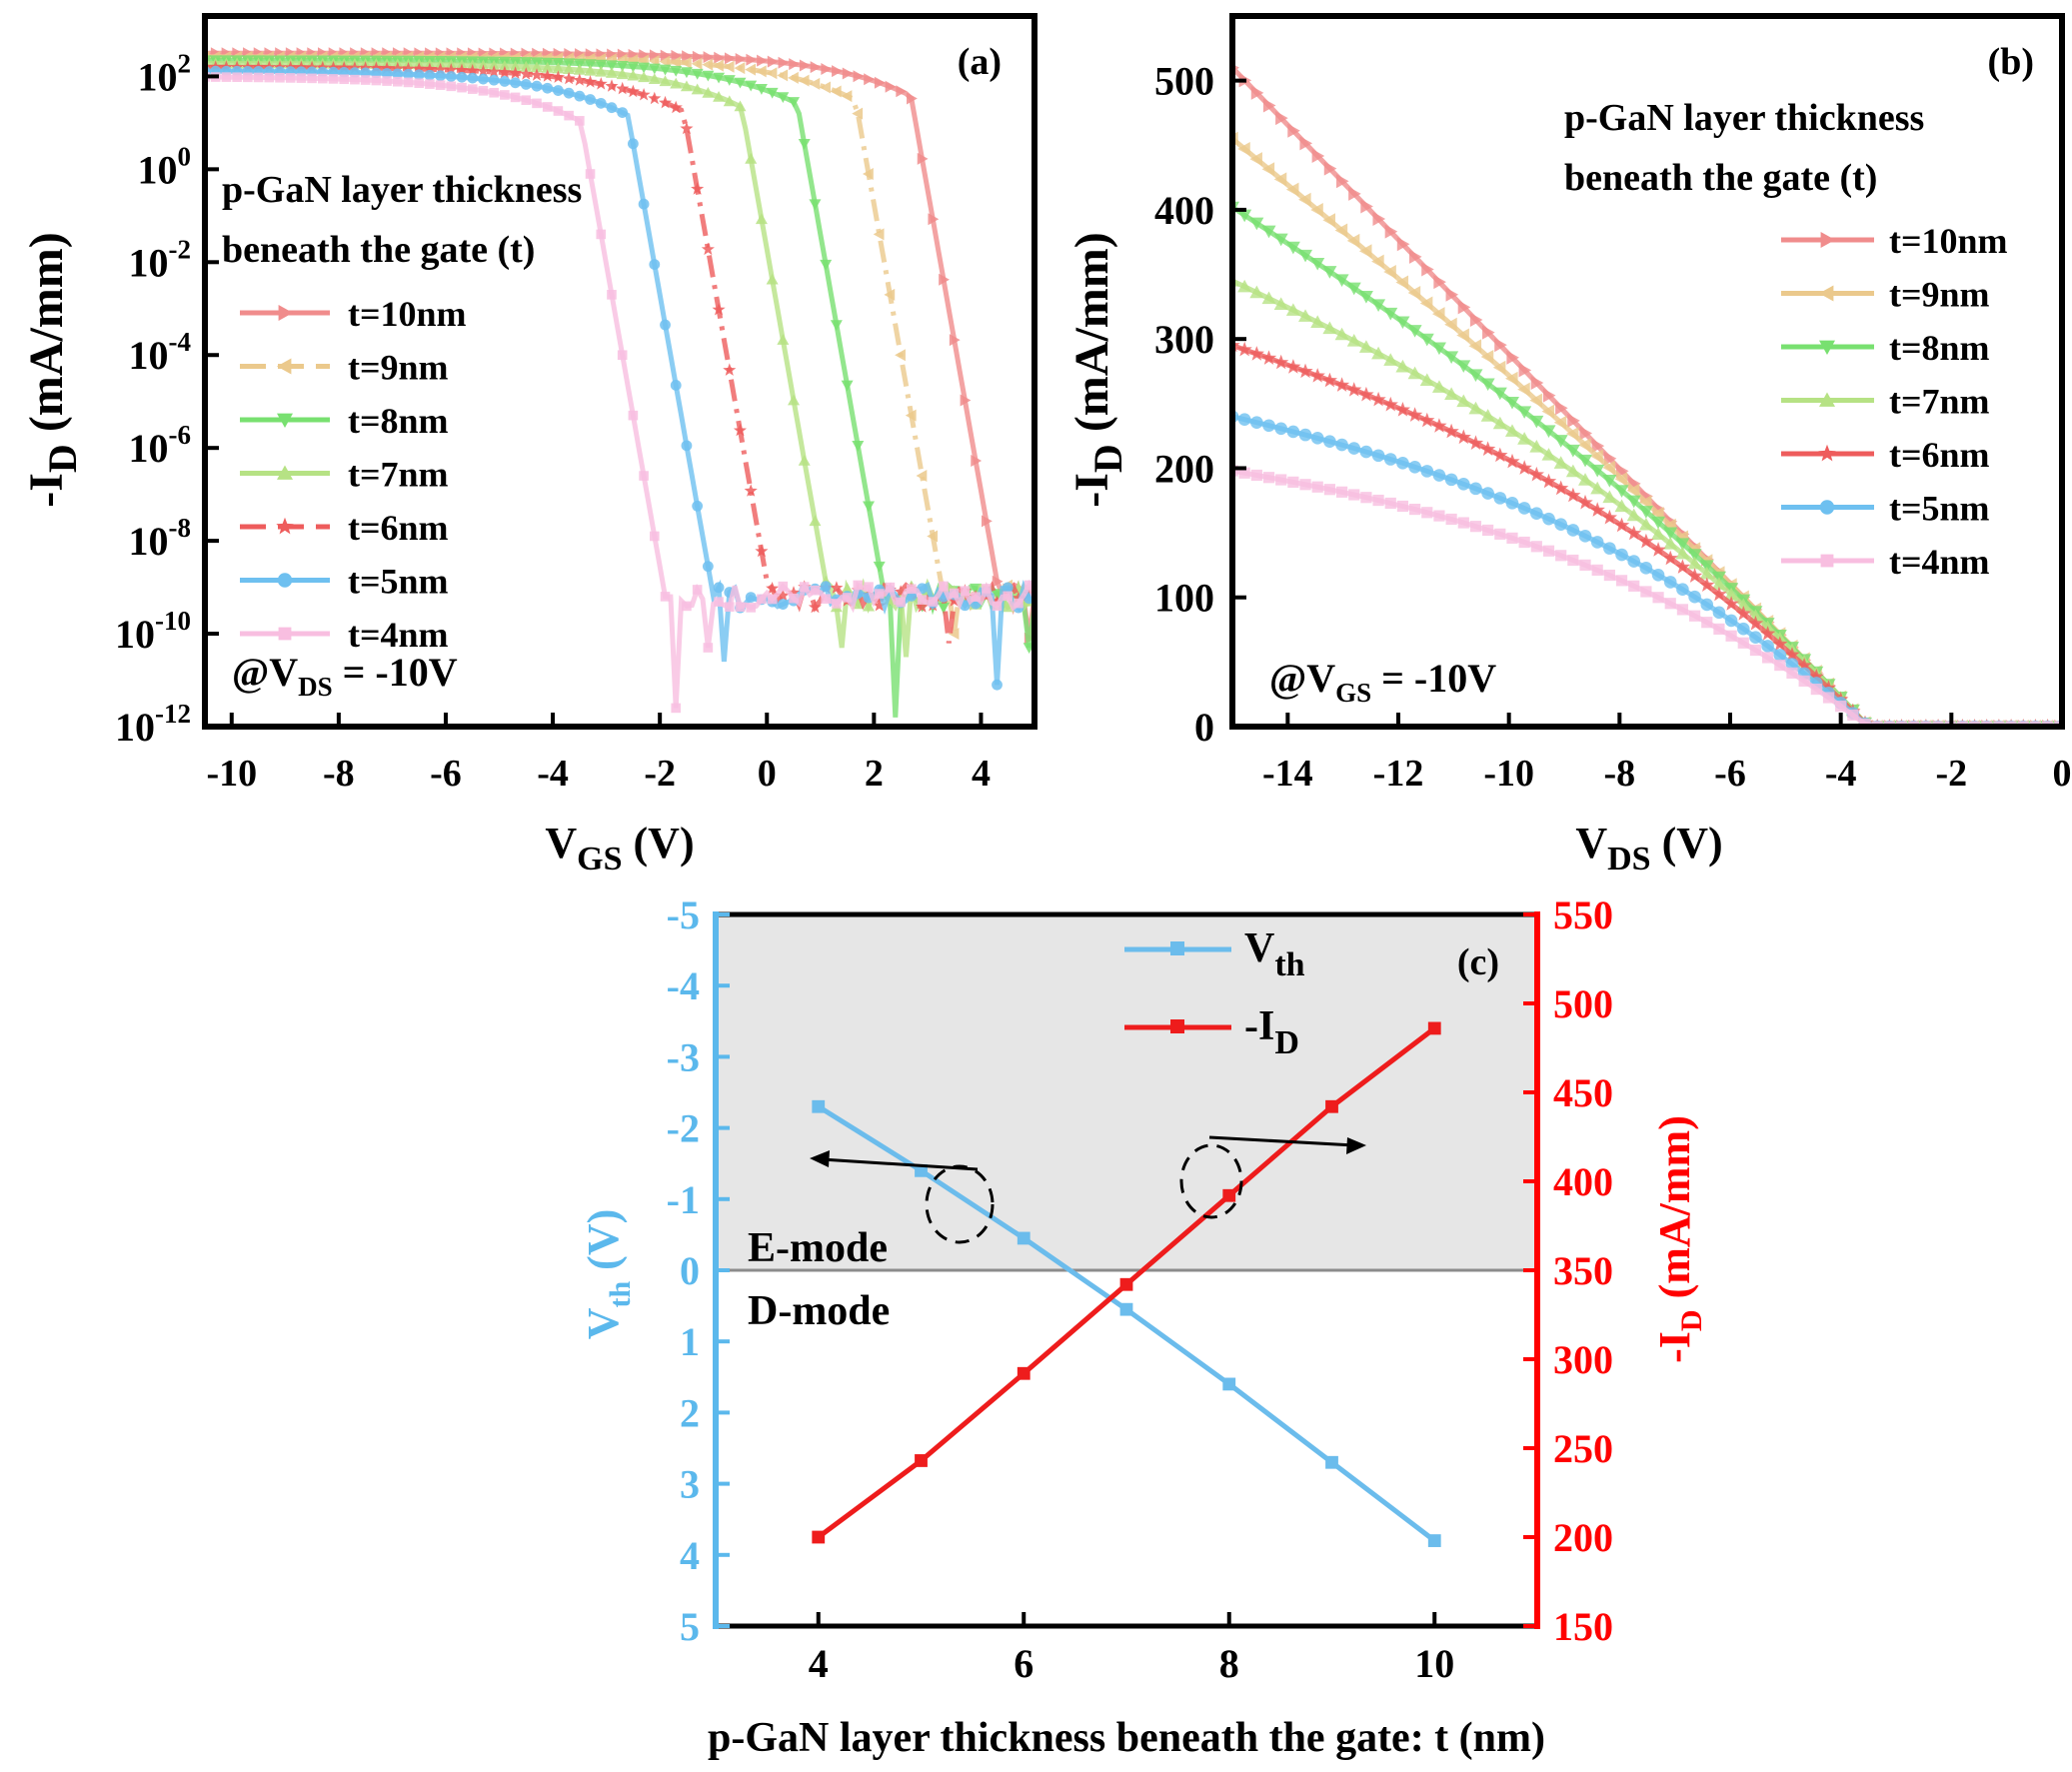  I want to click on panel-b-condition: @VGS = -10V, so click(1382, 682).